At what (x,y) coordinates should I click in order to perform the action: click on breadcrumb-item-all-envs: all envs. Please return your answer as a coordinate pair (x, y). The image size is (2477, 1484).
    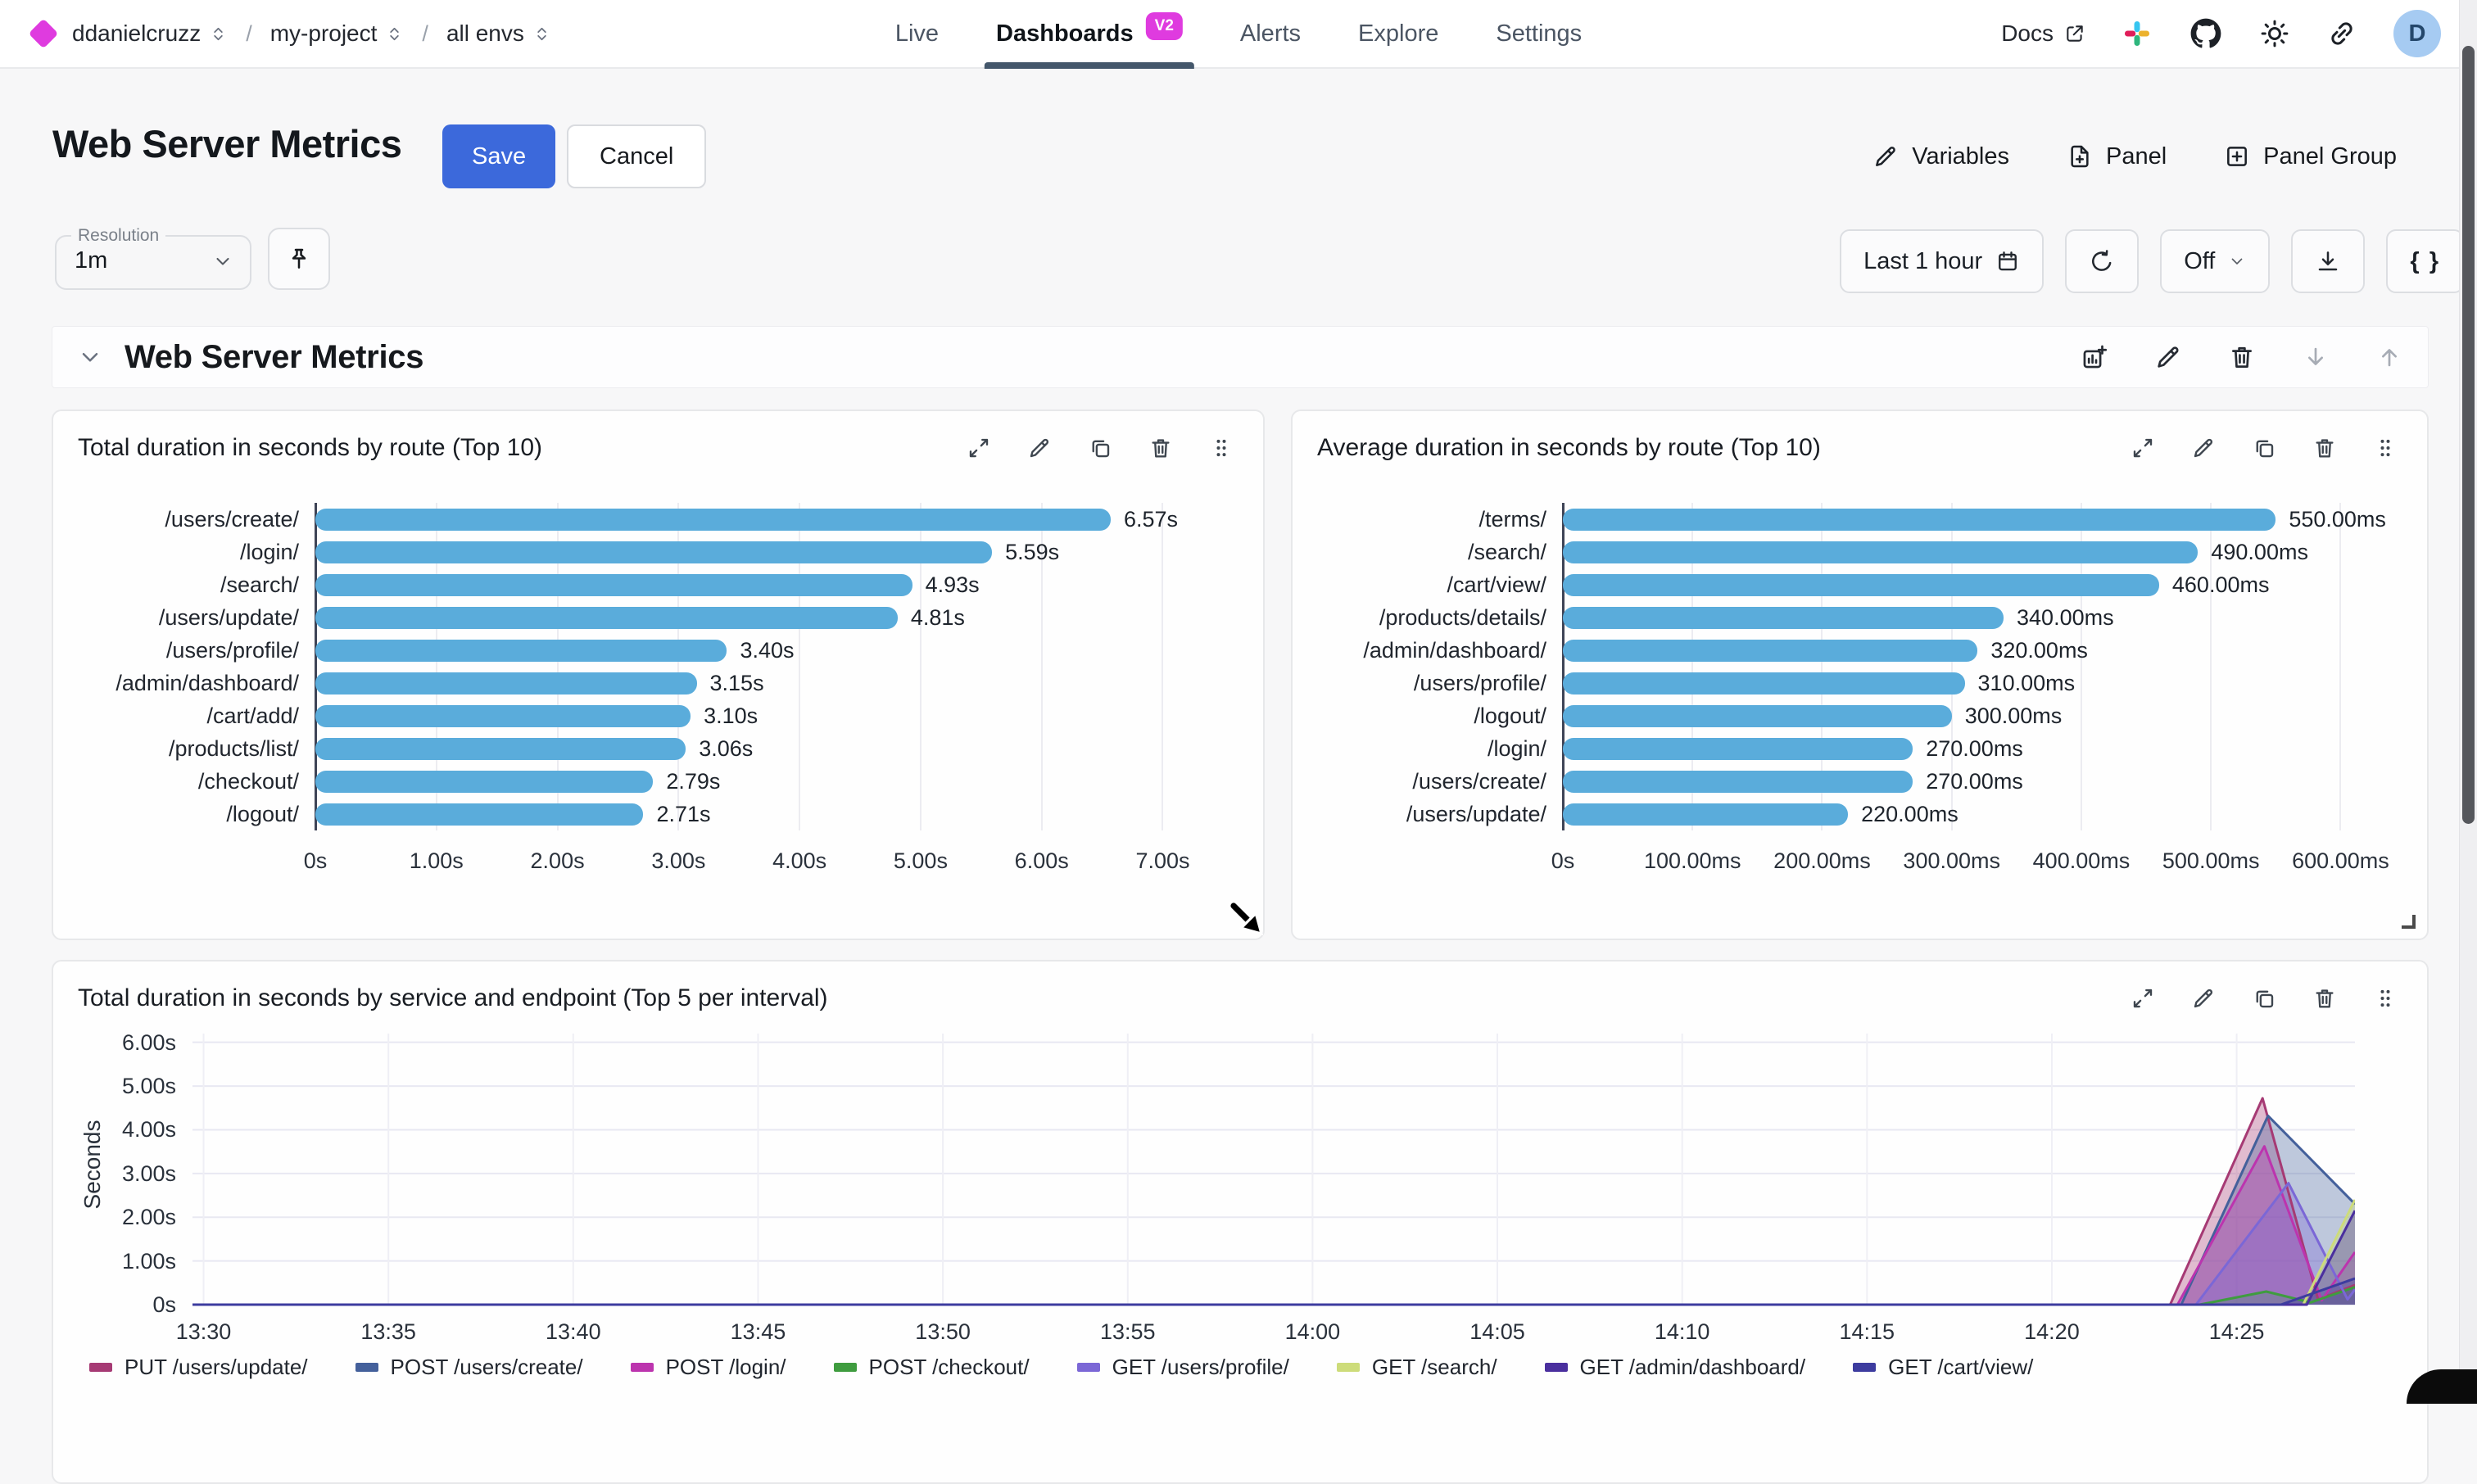
    Looking at the image, I should click on (498, 33).